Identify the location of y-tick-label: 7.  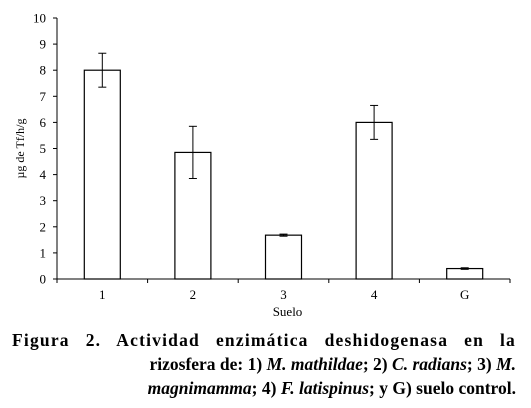
(43, 96).